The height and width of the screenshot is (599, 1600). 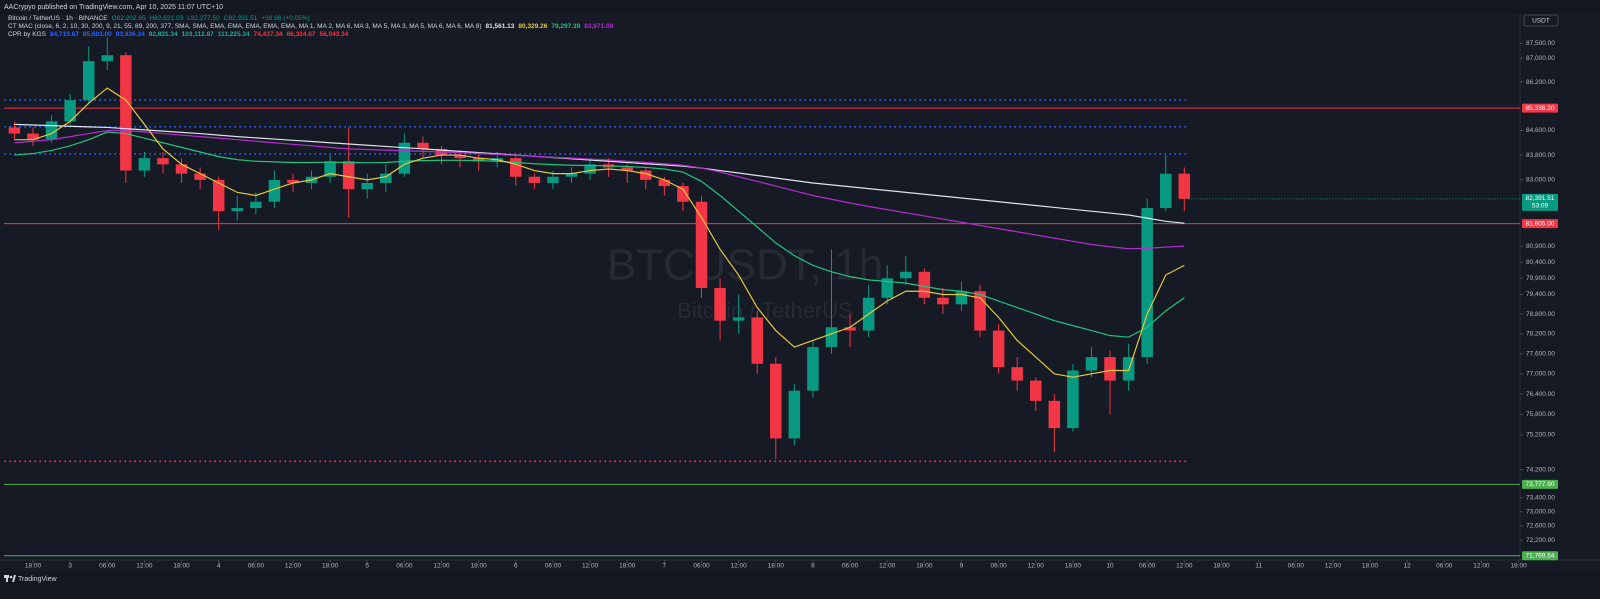 I want to click on y-tick-label: 80,400.00, so click(x=1540, y=262).